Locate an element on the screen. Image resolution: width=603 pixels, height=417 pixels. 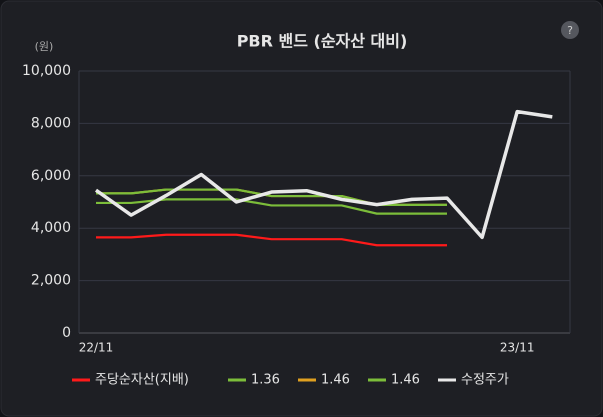
chart-title: PBR 밴드 (순자산 대비) is located at coordinates (322, 41).